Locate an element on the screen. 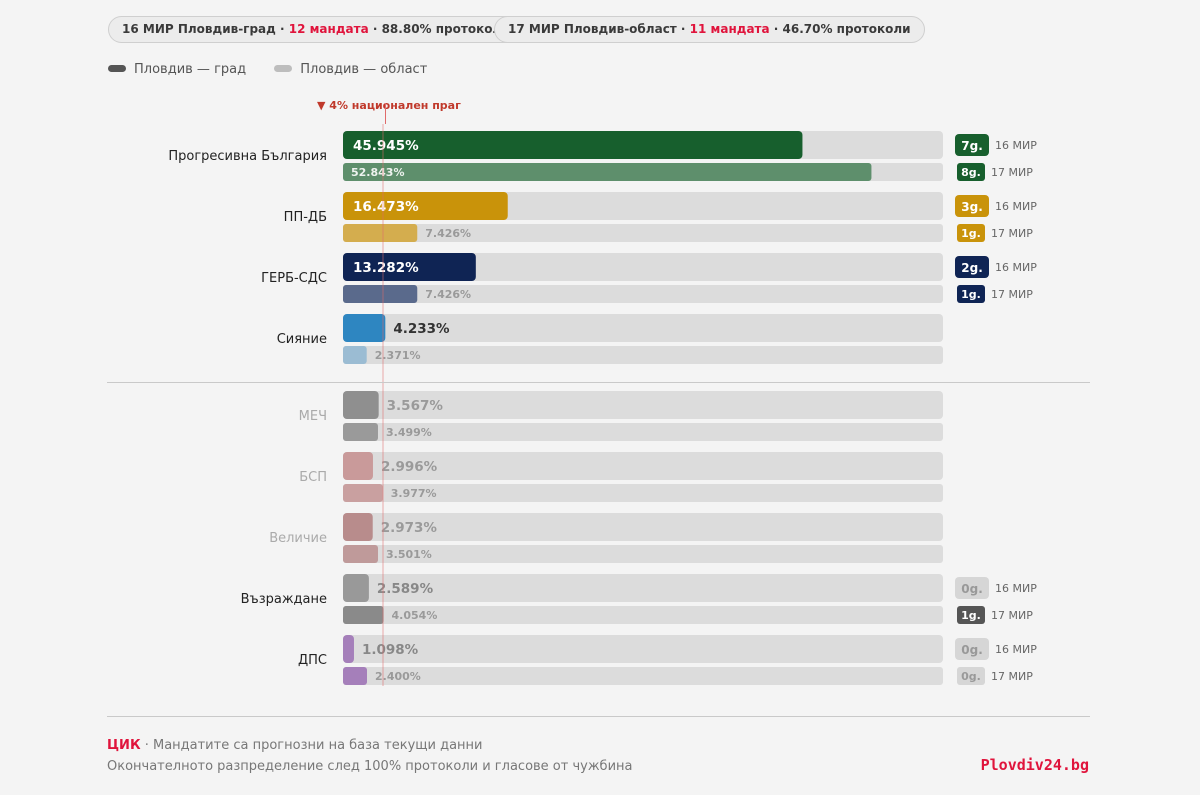 Image resolution: width=1200 pixels, height=795 pixels. party-2-region-track is located at coordinates (643, 294).